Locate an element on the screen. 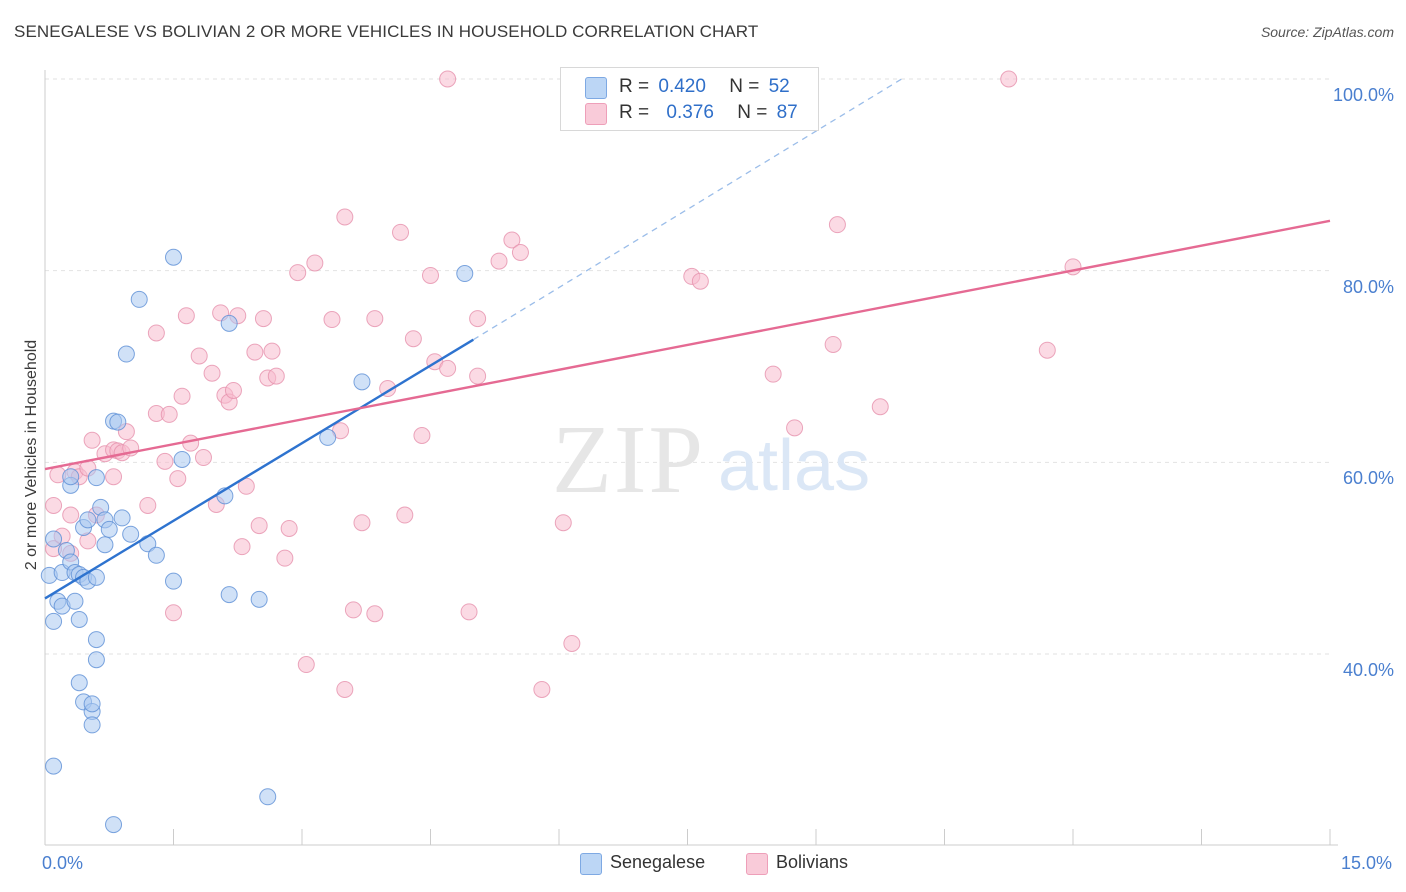 The image size is (1406, 892). watermark-atlas: atlas is located at coordinates (794, 466).